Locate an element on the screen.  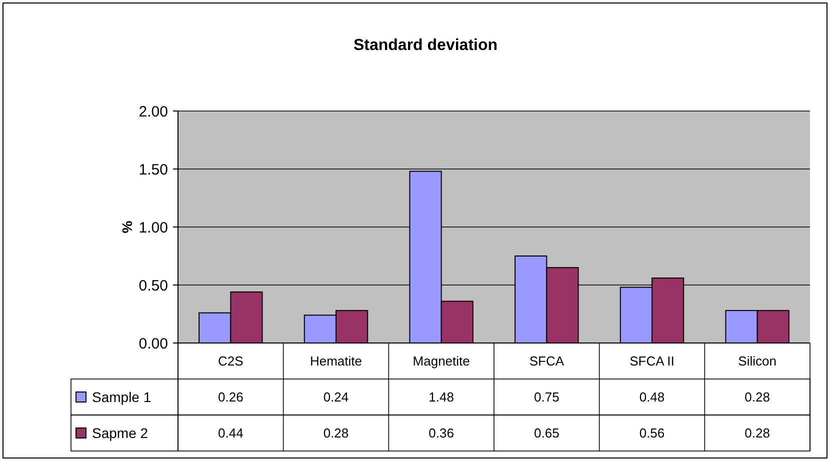
x-tick-label: Silicon is located at coordinates (757, 361).